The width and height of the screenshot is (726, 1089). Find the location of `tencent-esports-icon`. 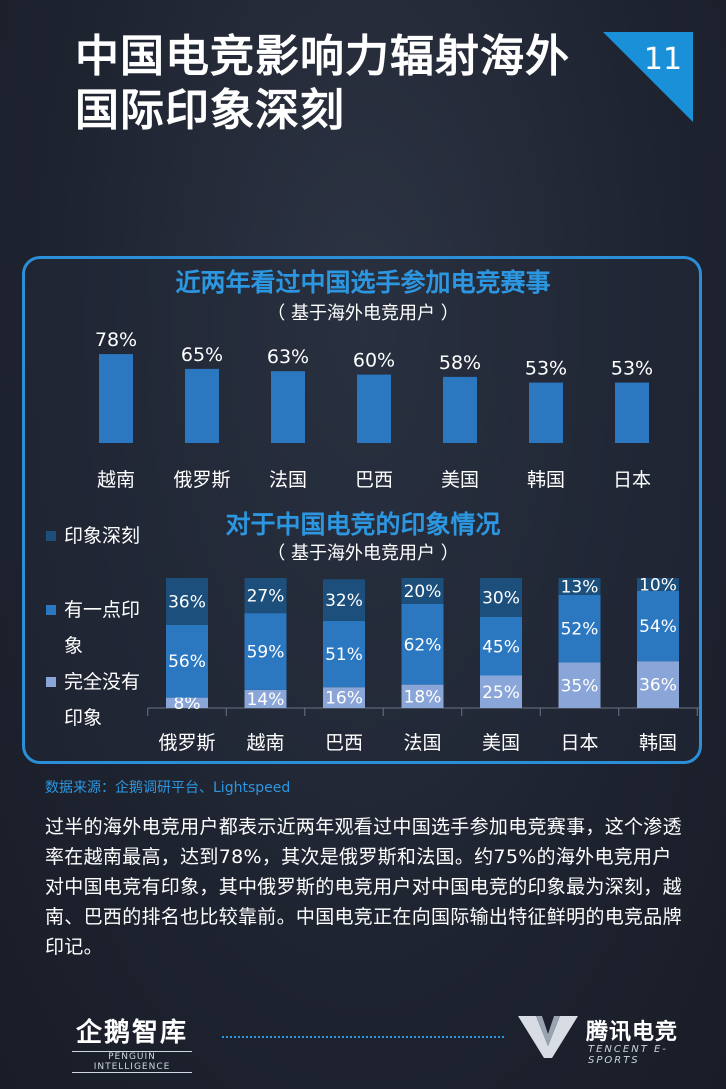

tencent-esports-icon is located at coordinates (548, 1037).